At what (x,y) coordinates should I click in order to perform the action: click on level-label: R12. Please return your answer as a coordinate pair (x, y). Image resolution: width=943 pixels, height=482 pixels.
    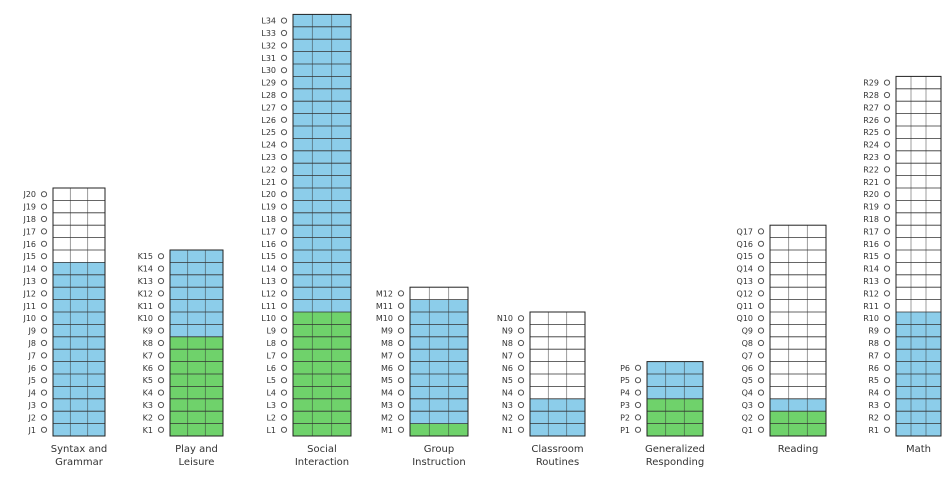
    Looking at the image, I should click on (871, 293).